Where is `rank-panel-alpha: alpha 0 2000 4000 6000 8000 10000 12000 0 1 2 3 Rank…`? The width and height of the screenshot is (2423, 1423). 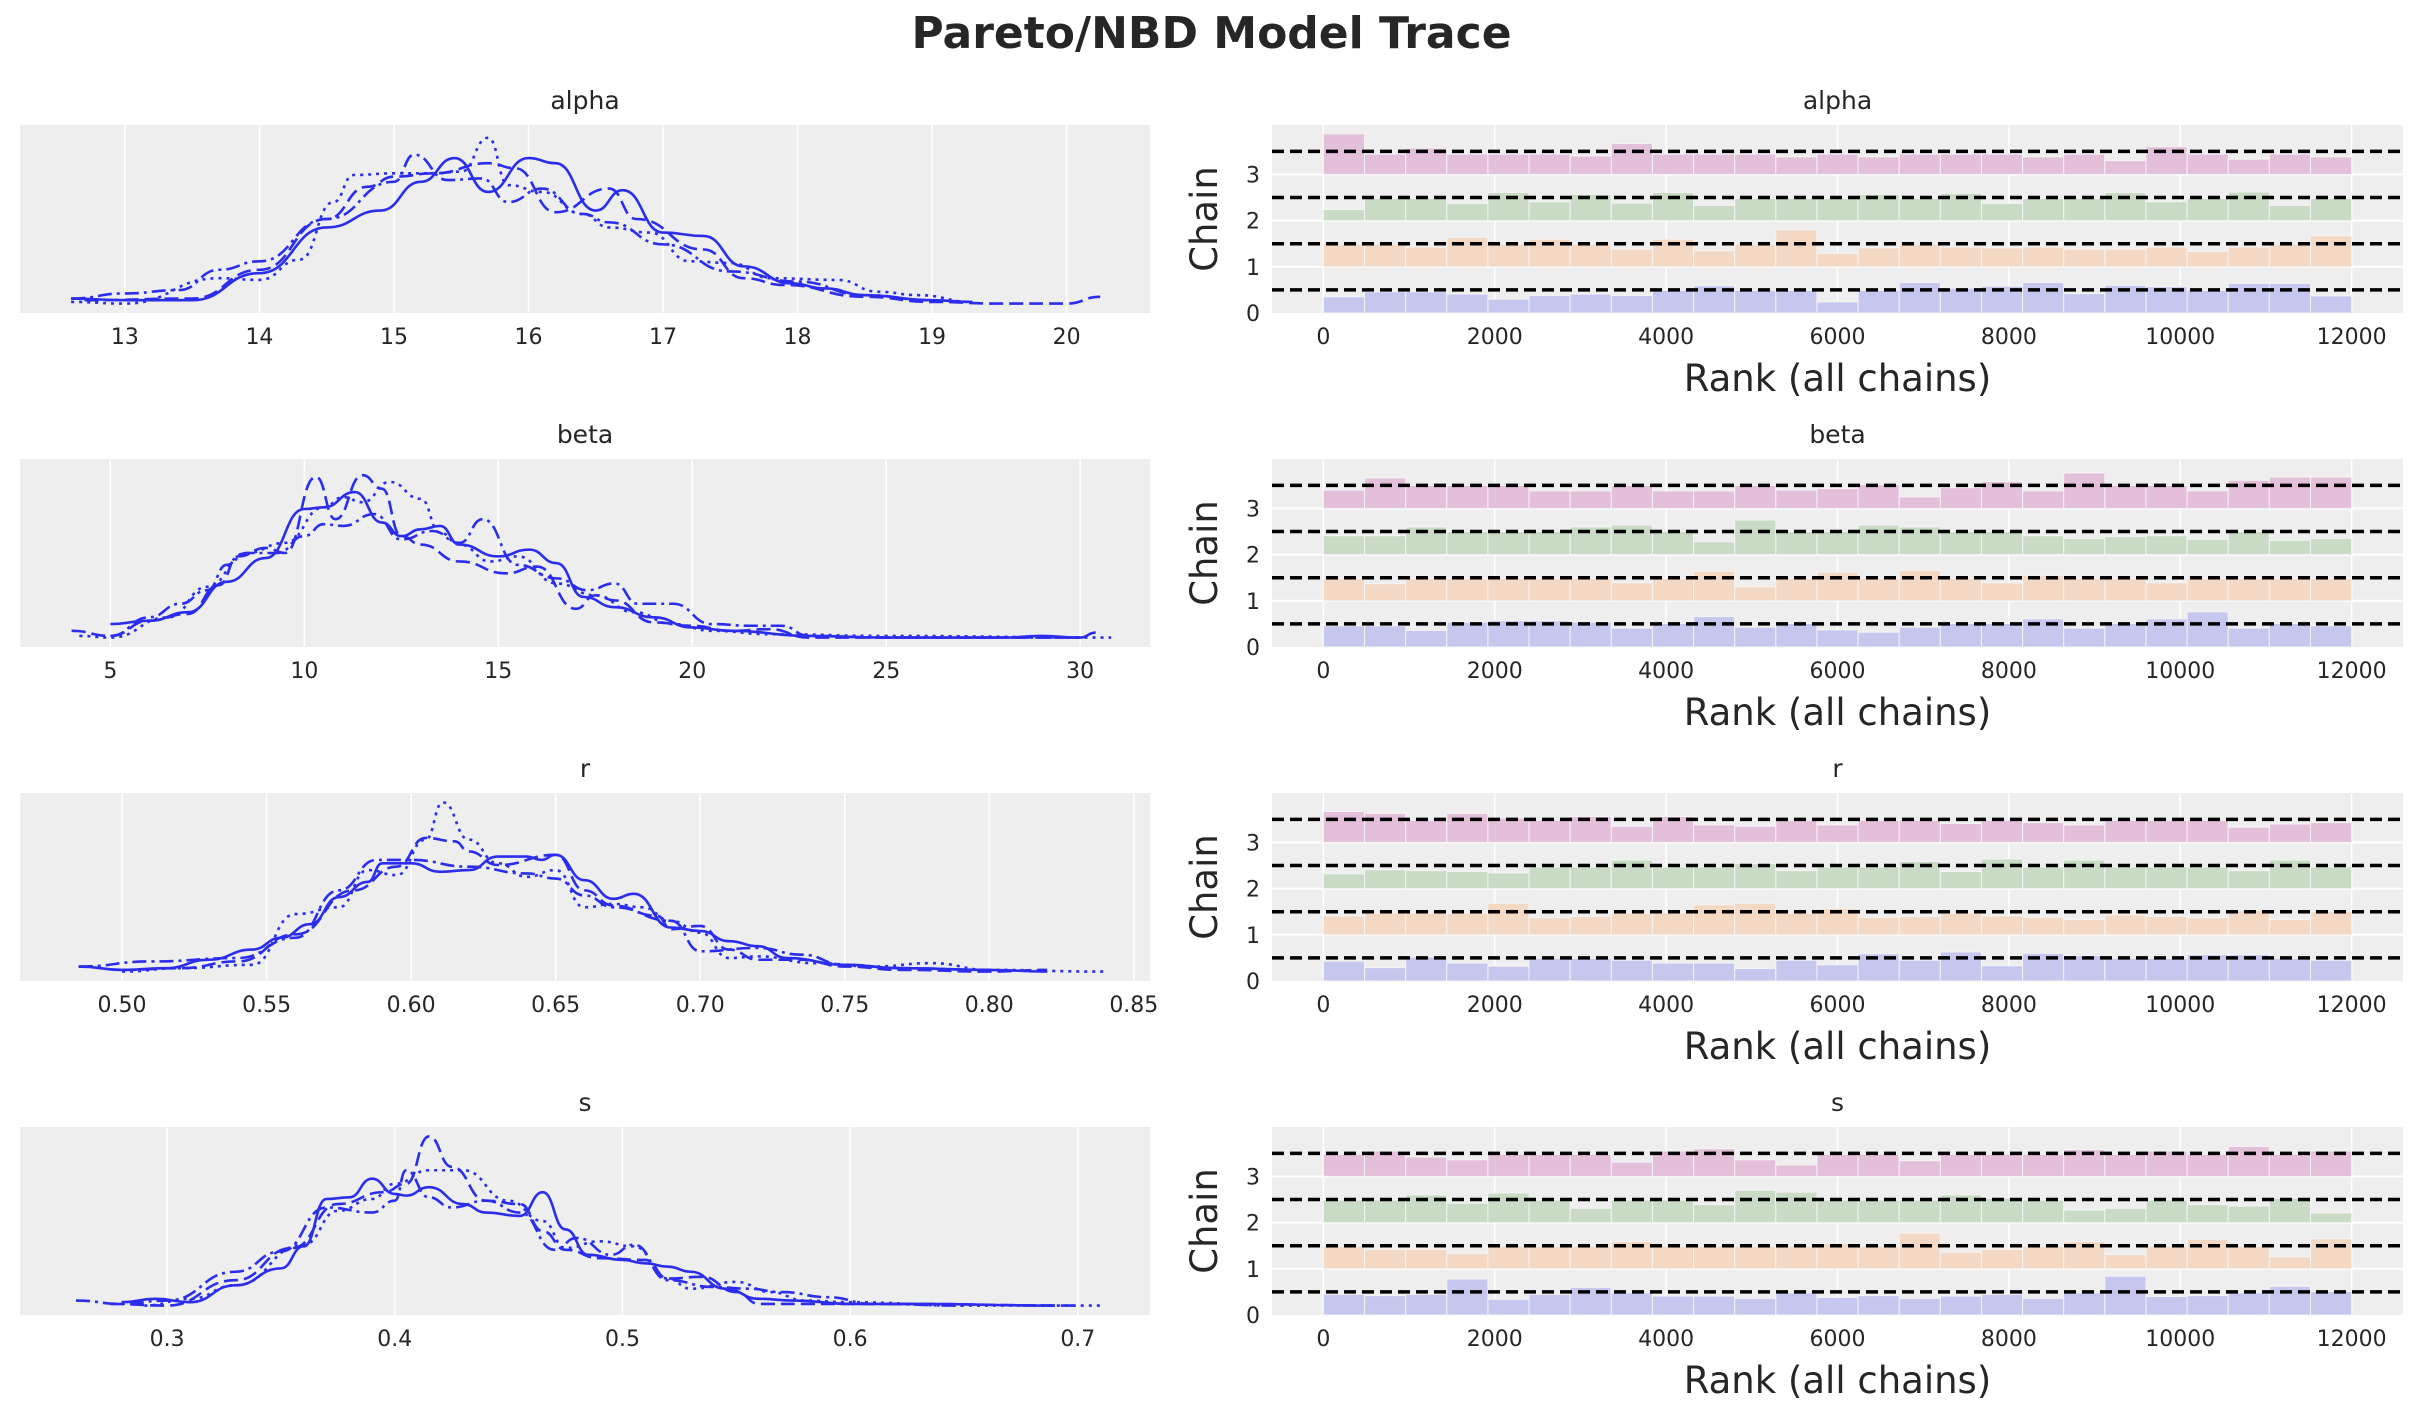 rank-panel-alpha: alpha 0 2000 4000 6000 8000 10000 12000 0 1 2 3 Rank… is located at coordinates (1793, 243).